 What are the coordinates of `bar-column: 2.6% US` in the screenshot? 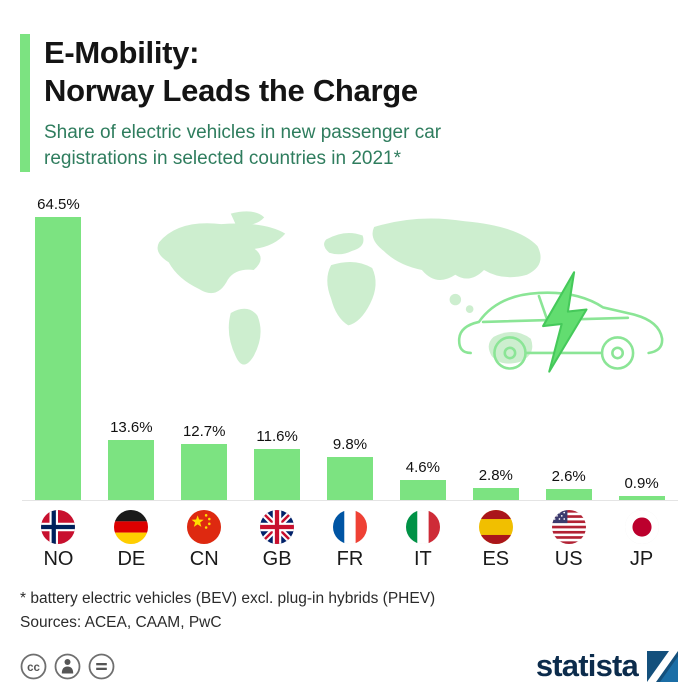 It's located at (569, 380).